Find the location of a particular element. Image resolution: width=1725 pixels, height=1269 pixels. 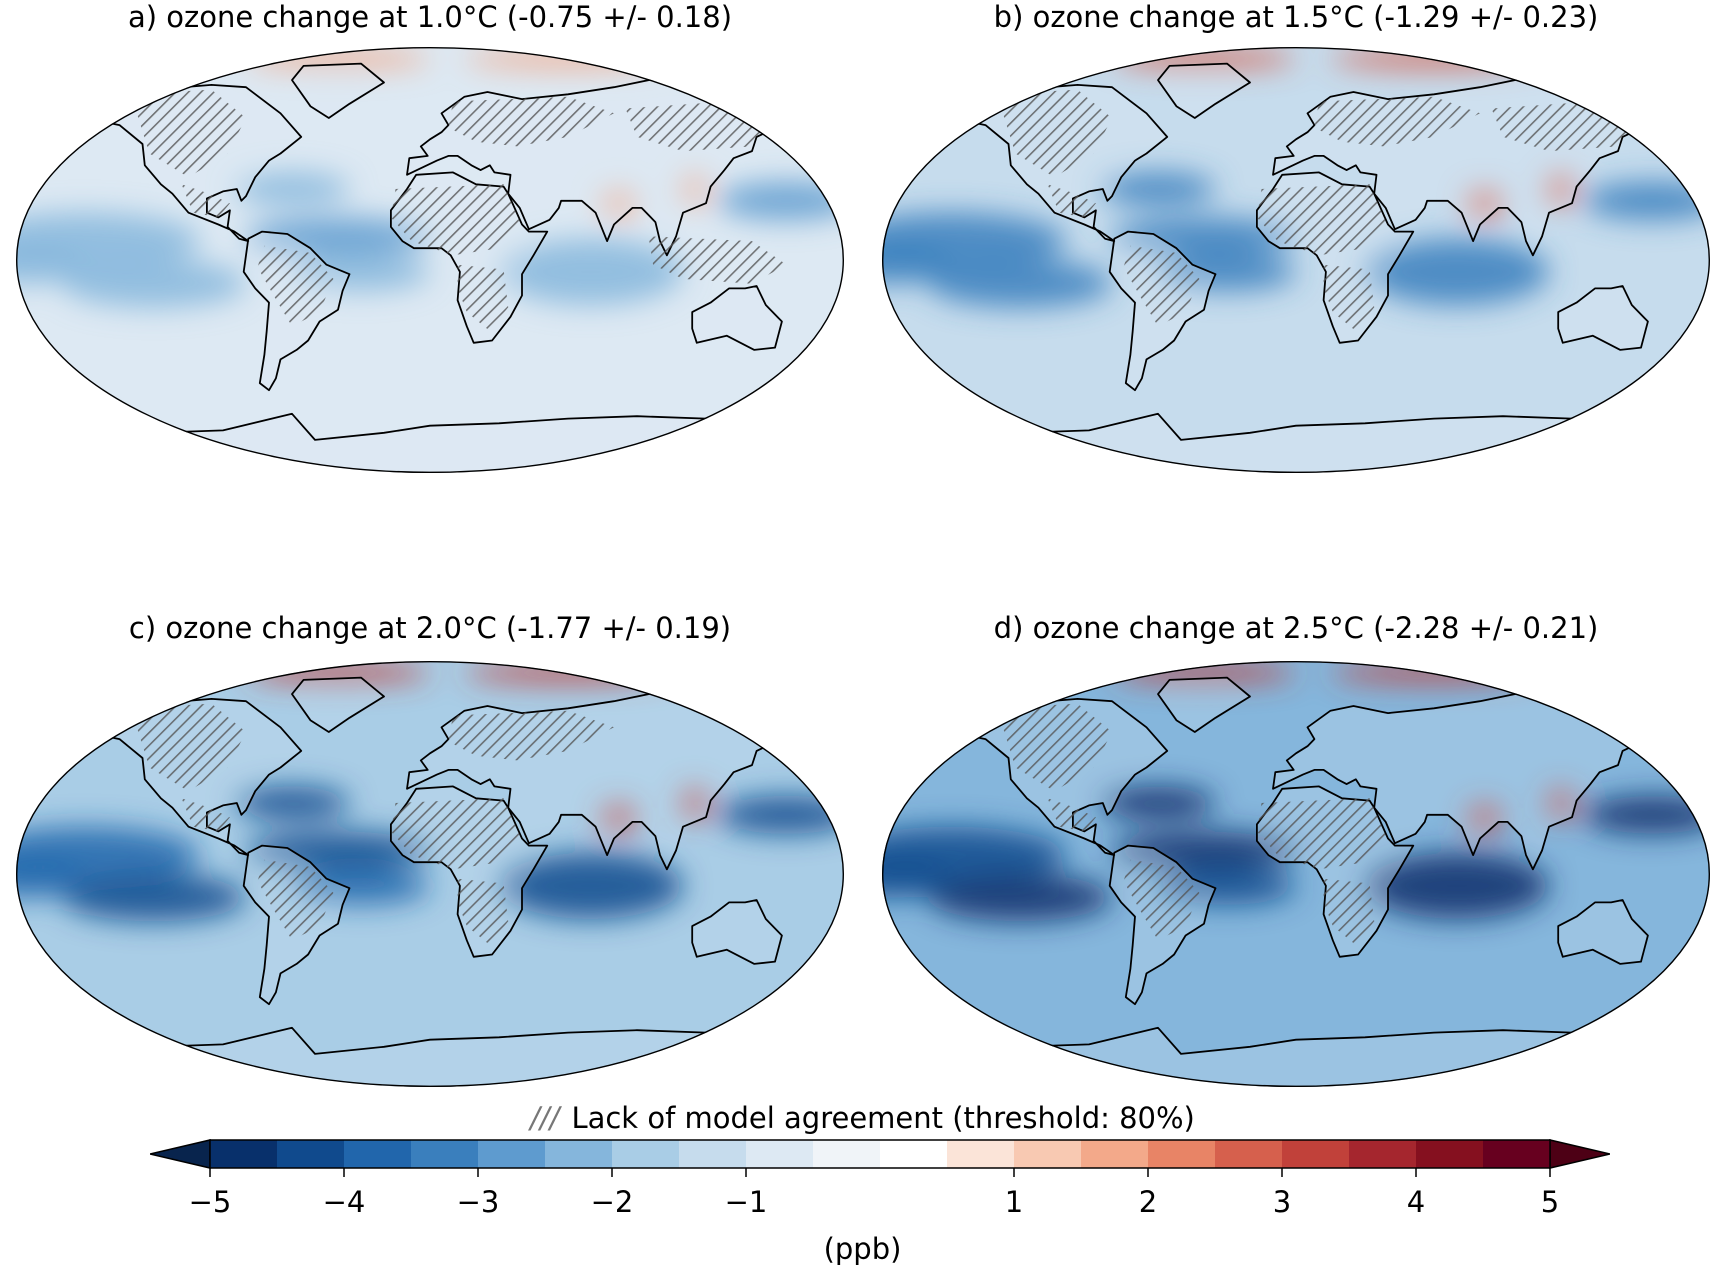

colorbar-tick-label: 1 is located at coordinates (1014, 1202).